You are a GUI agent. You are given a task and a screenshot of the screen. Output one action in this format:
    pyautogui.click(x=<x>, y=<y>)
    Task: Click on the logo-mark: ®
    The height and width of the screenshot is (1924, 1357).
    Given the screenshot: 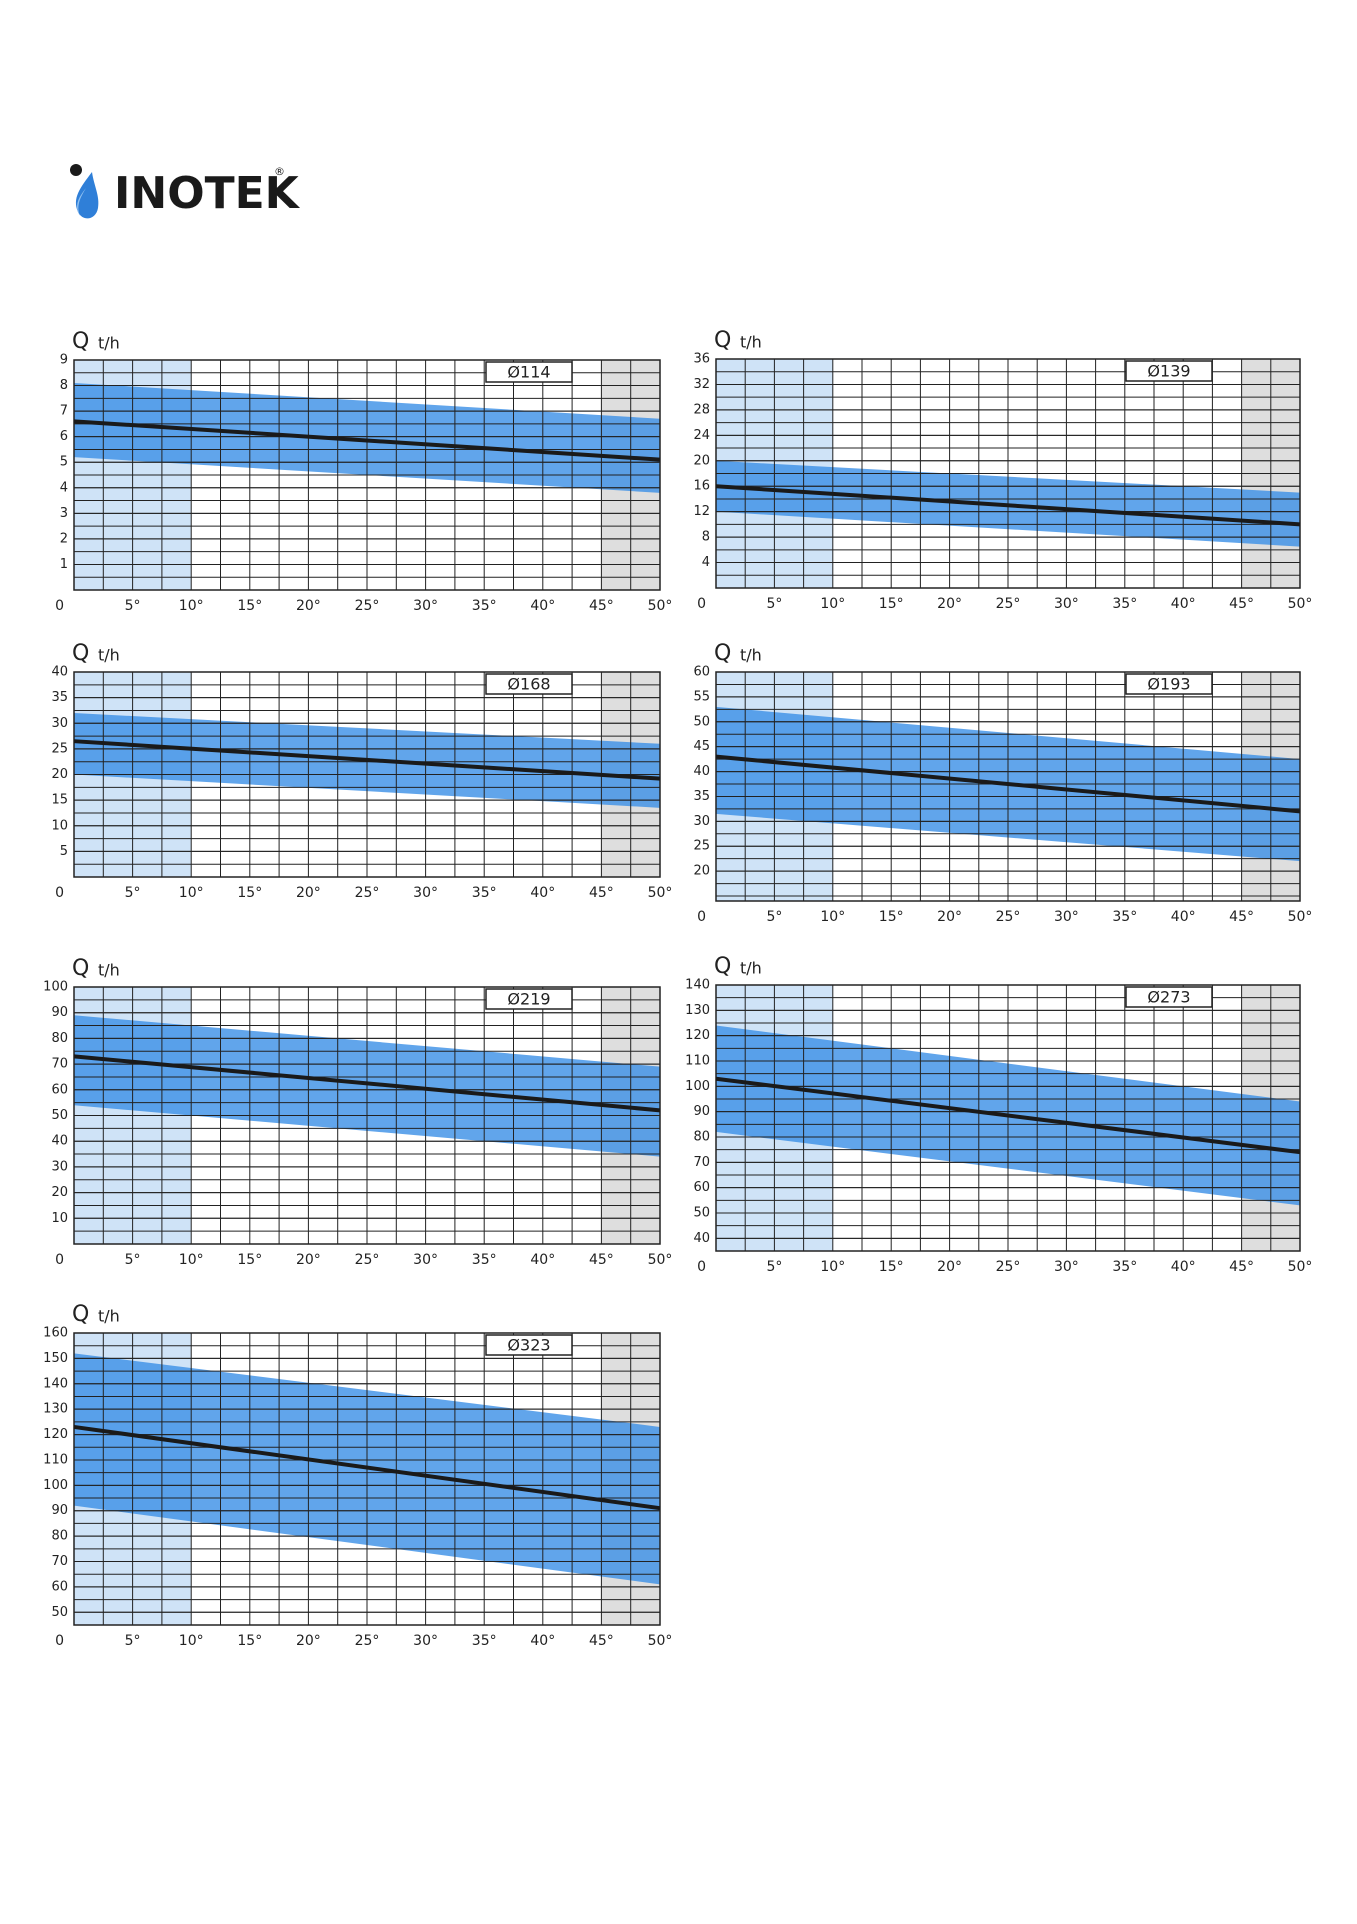 What is the action you would take?
    pyautogui.click(x=279, y=171)
    